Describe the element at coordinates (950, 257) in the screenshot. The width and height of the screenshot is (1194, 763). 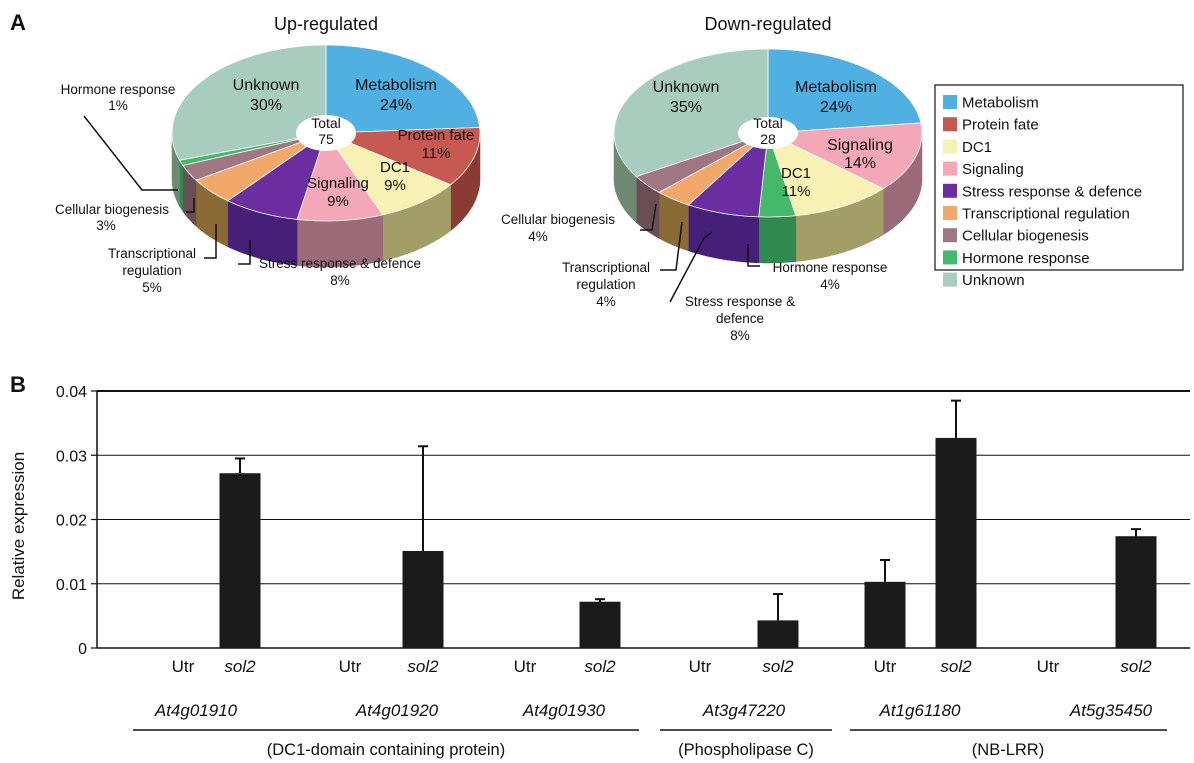
I see `legend-swatch-hormone-response` at that location.